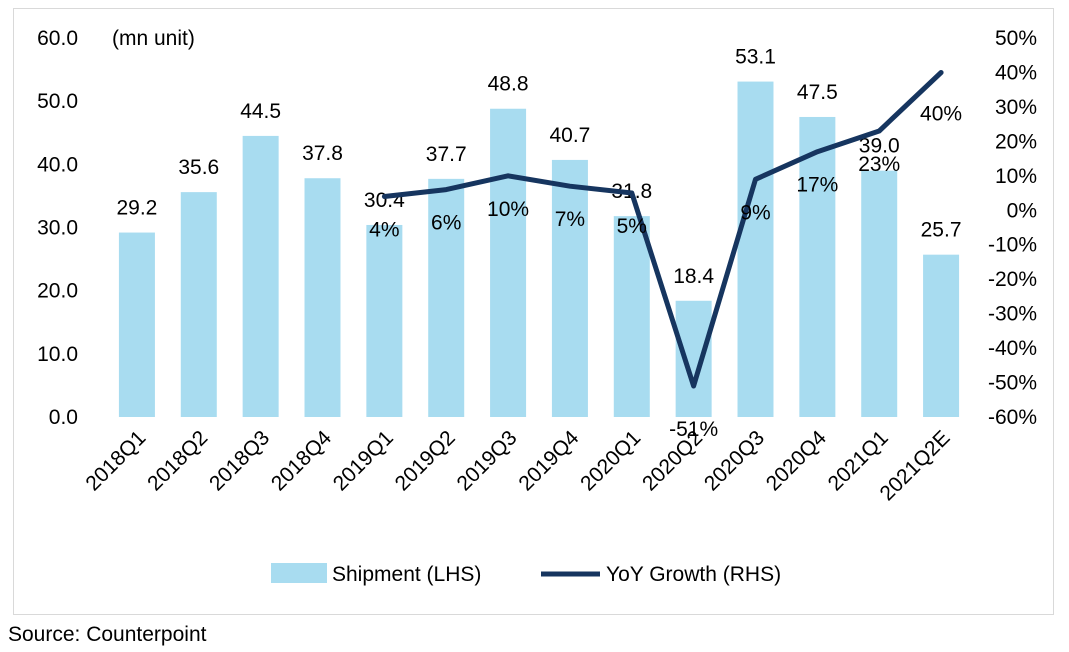 Image resolution: width=1069 pixels, height=652 pixels. What do you see at coordinates (941, 113) in the screenshot?
I see `yoy-growth-label: 40%` at bounding box center [941, 113].